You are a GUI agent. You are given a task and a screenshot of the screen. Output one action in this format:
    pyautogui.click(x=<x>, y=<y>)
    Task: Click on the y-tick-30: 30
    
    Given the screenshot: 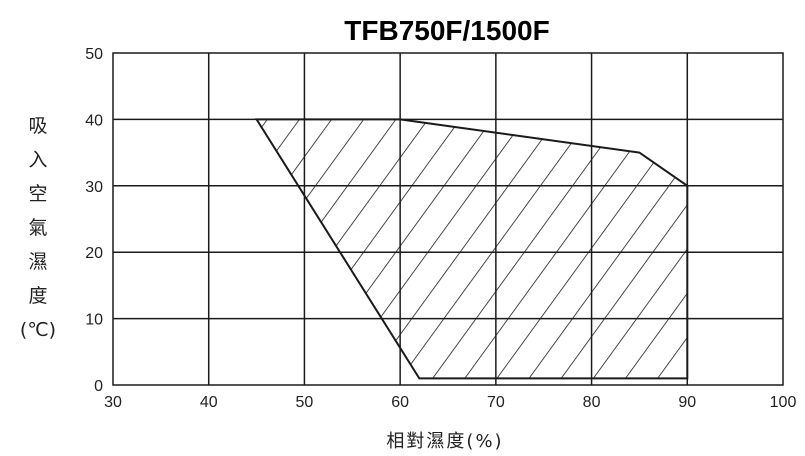 What is the action you would take?
    pyautogui.click(x=94, y=187)
    